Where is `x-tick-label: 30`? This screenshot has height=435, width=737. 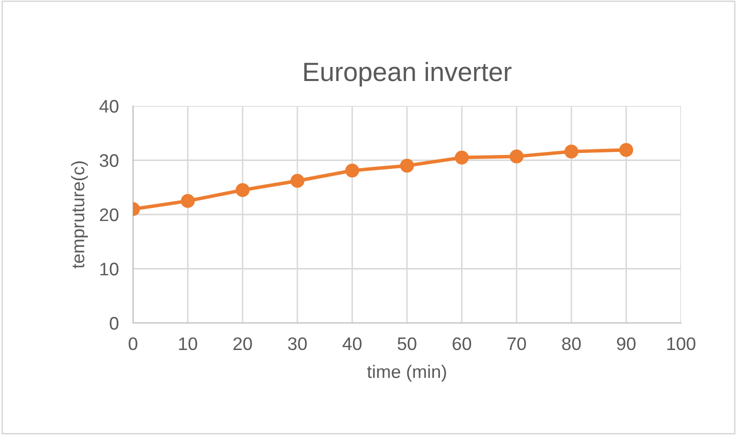
x-tick-label: 30 is located at coordinates (297, 343).